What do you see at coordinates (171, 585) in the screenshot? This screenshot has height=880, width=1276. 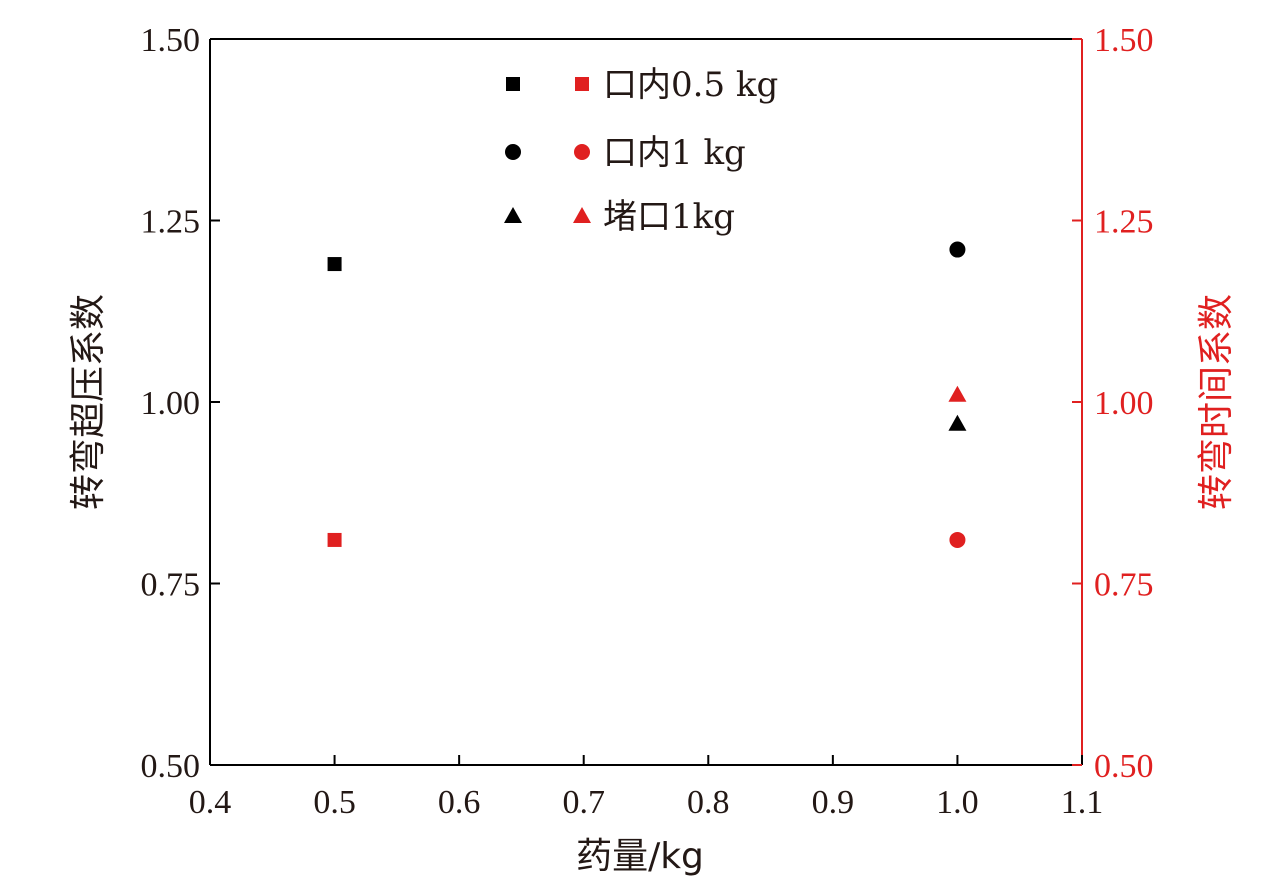 I see `y-left-tick-label: 0.75` at bounding box center [171, 585].